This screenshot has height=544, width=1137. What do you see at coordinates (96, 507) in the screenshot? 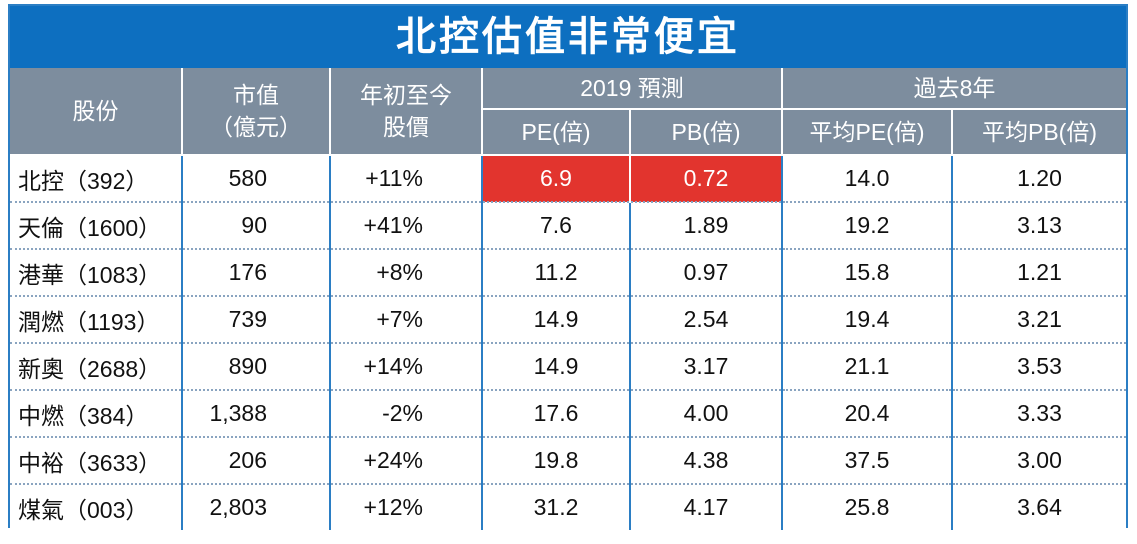
I see `cell-stock: 煤氣（003）` at bounding box center [96, 507].